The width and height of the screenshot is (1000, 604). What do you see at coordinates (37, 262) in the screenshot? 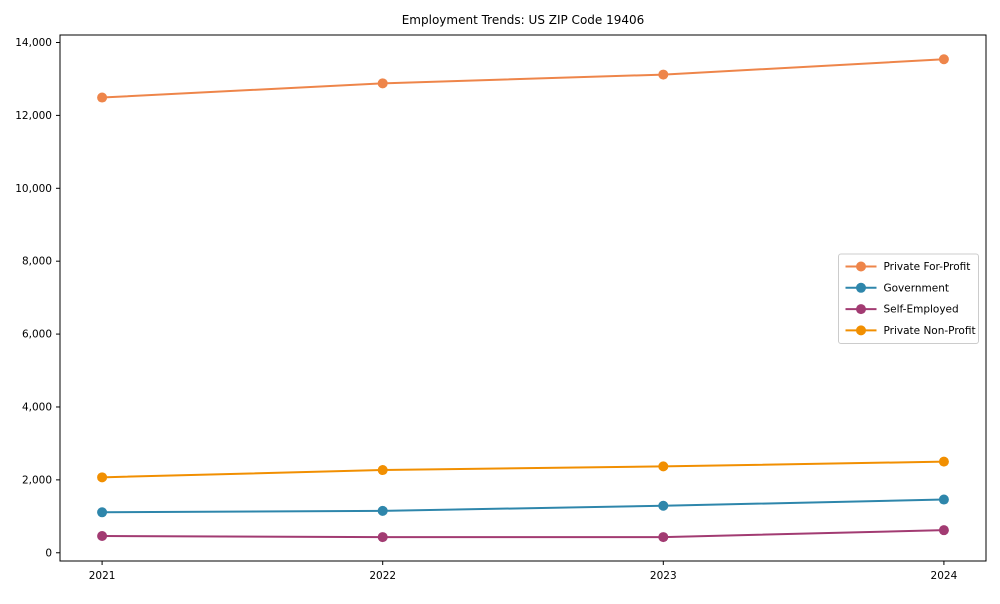
I see `y-axis-tick-label: 8,000` at bounding box center [37, 262].